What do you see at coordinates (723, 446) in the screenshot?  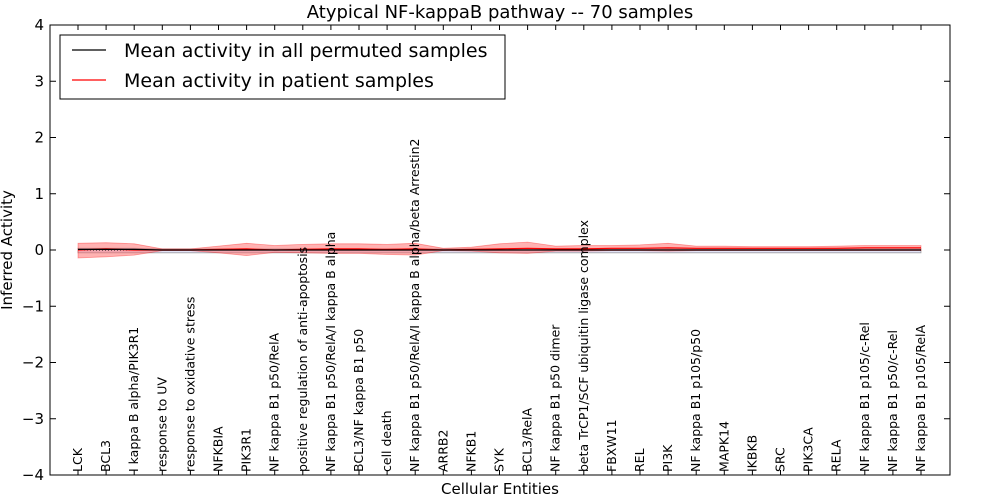 I see `x-category-label: MAPK14` at bounding box center [723, 446].